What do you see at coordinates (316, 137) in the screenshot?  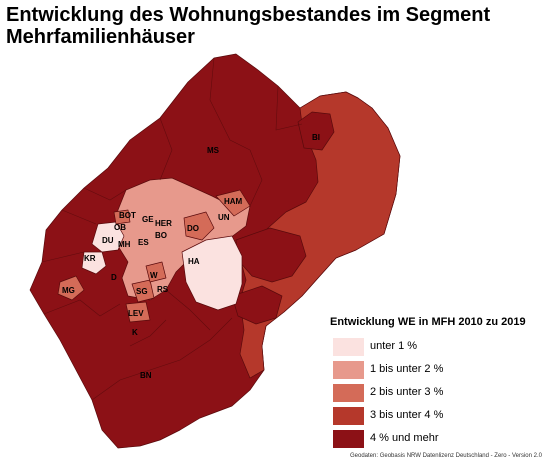 I see `city-label-bi: BI` at bounding box center [316, 137].